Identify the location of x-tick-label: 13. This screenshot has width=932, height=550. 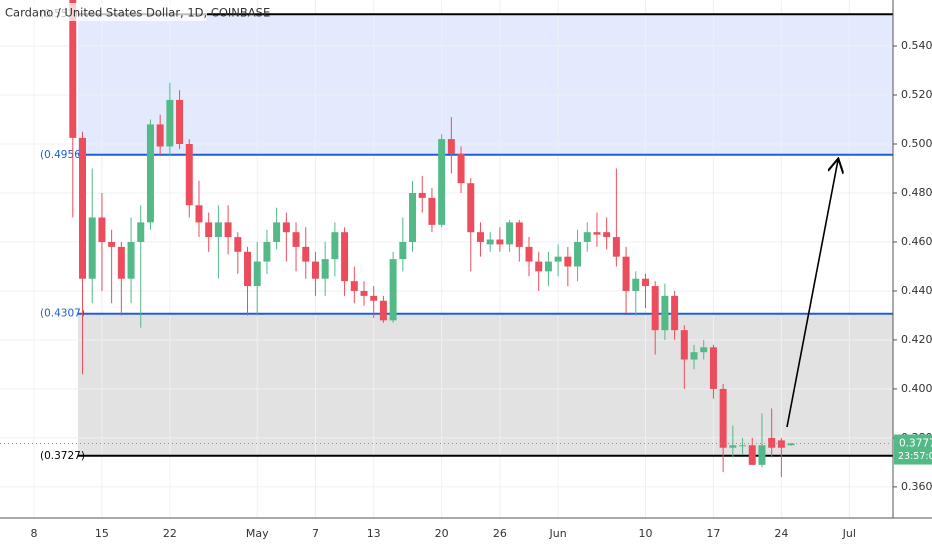
(374, 533).